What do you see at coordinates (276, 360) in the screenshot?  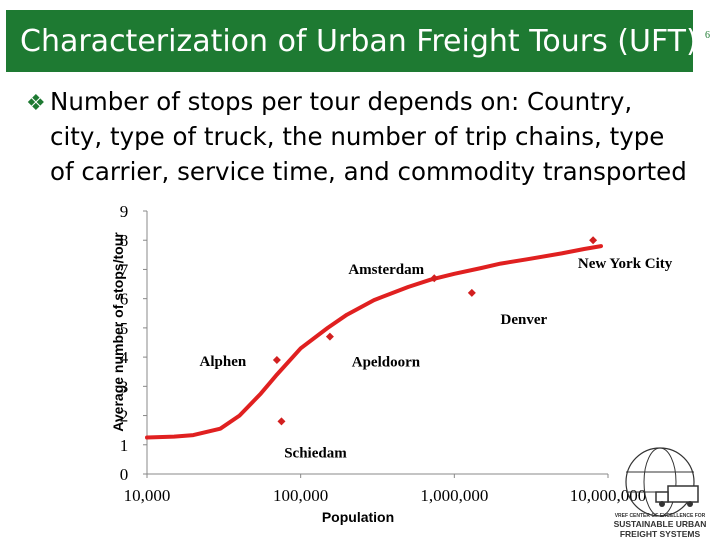 I see `data-point-alphen` at bounding box center [276, 360].